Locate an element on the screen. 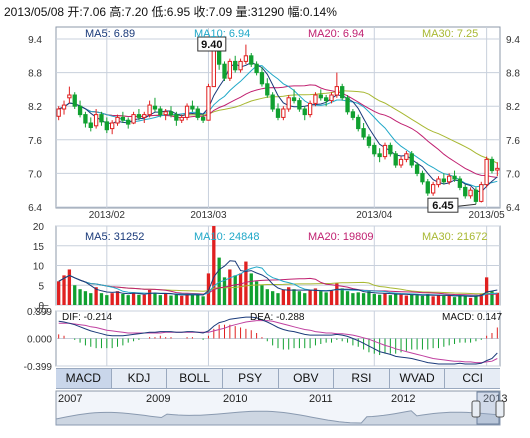  volume-tick-label: 20 is located at coordinates (39, 227).